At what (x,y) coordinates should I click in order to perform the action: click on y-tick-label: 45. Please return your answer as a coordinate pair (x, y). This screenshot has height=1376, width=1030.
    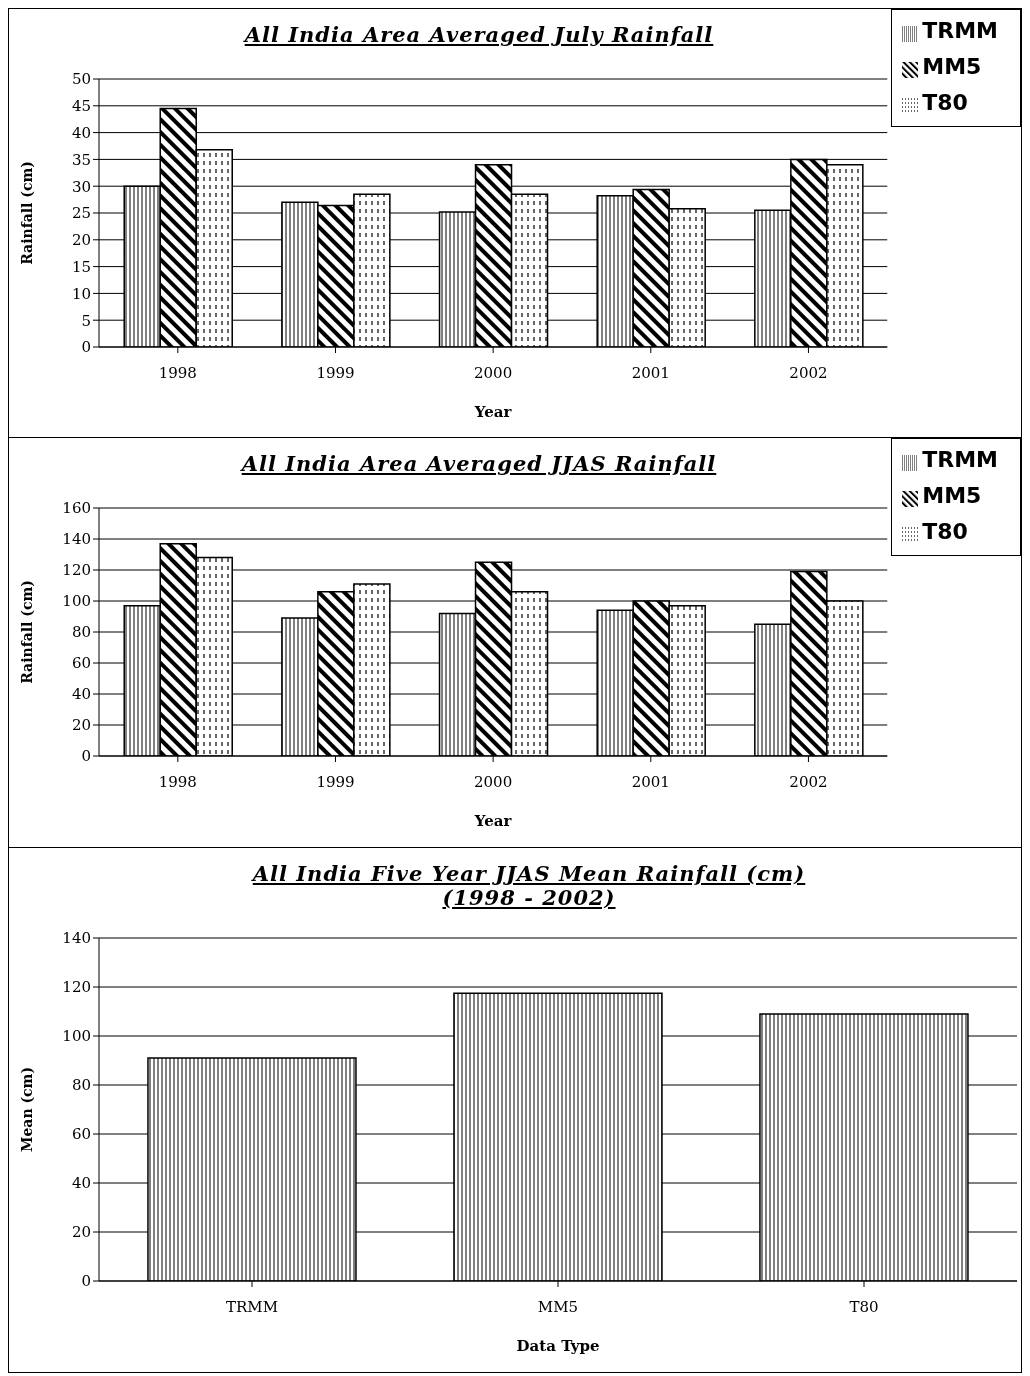
    Looking at the image, I should click on (81, 106).